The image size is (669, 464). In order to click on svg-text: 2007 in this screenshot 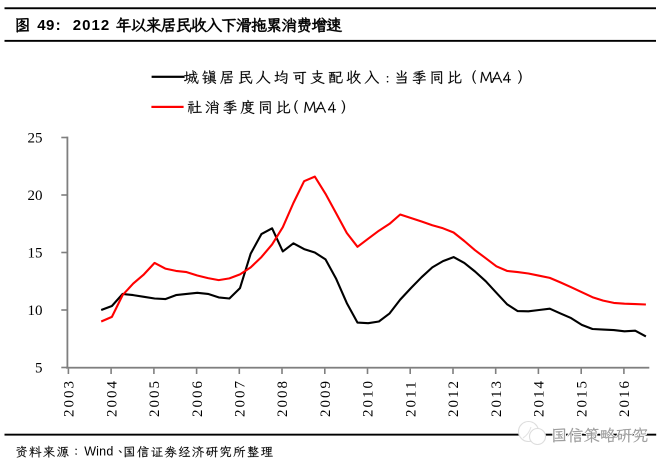, I will do `click(241, 398)`.